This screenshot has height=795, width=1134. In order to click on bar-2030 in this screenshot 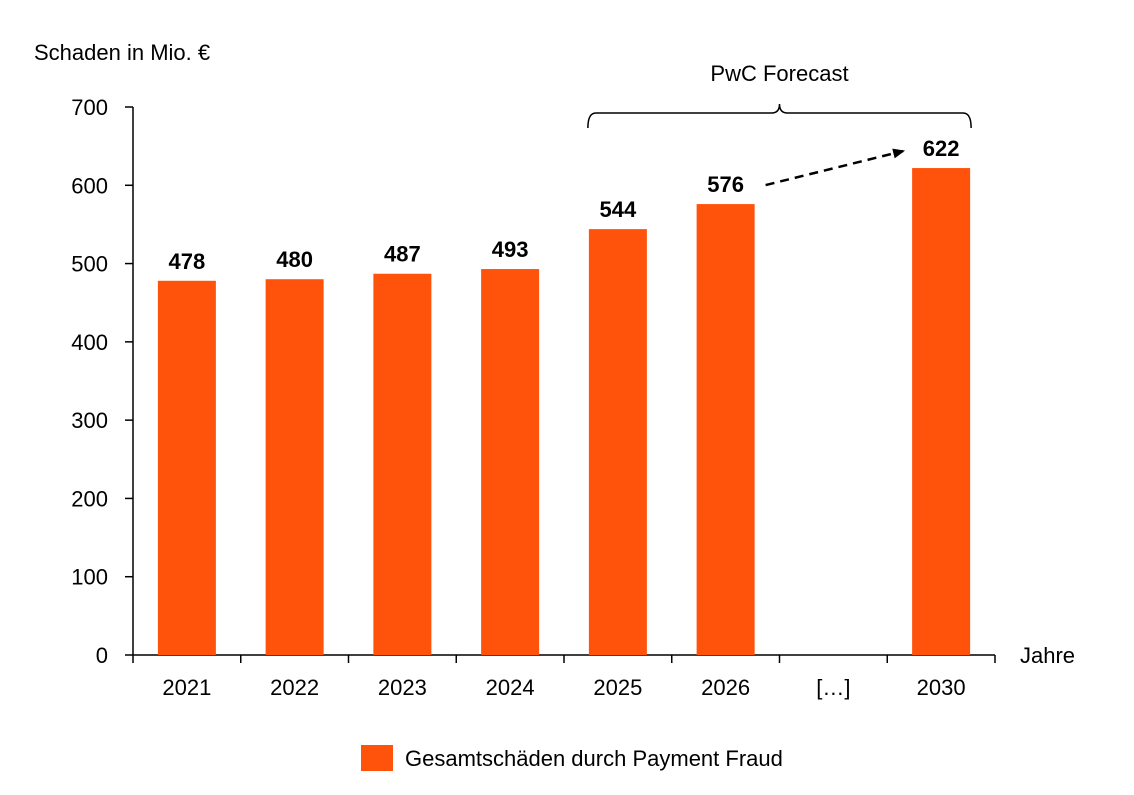, I will do `click(941, 411)`.